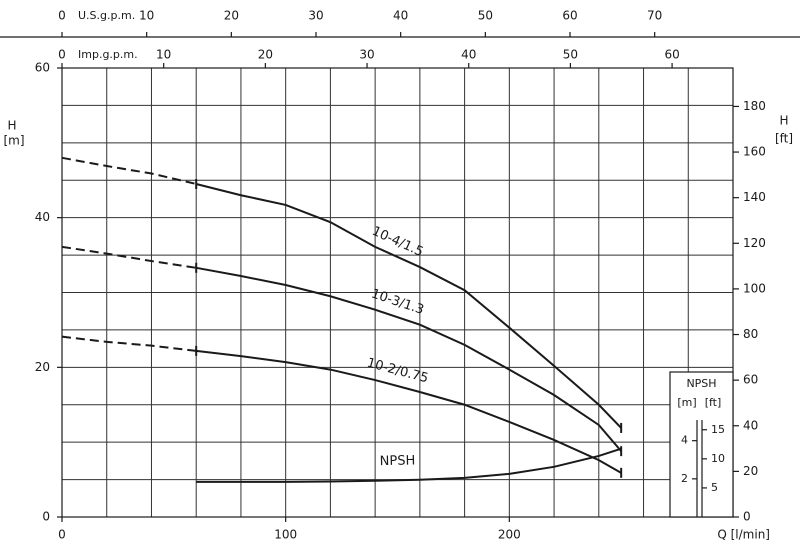 The image size is (800, 548). Describe the element at coordinates (42, 217) in the screenshot. I see `y-tick-label: 40` at that location.